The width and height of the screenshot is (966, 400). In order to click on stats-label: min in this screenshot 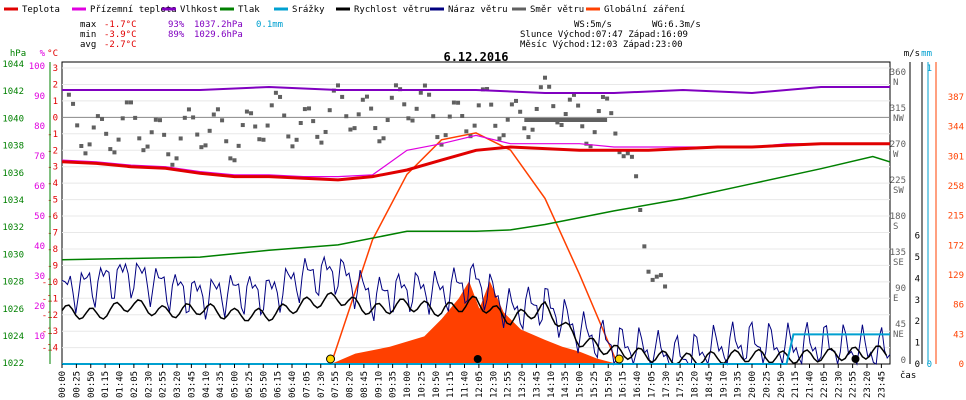, I will do `click(88, 35)`.